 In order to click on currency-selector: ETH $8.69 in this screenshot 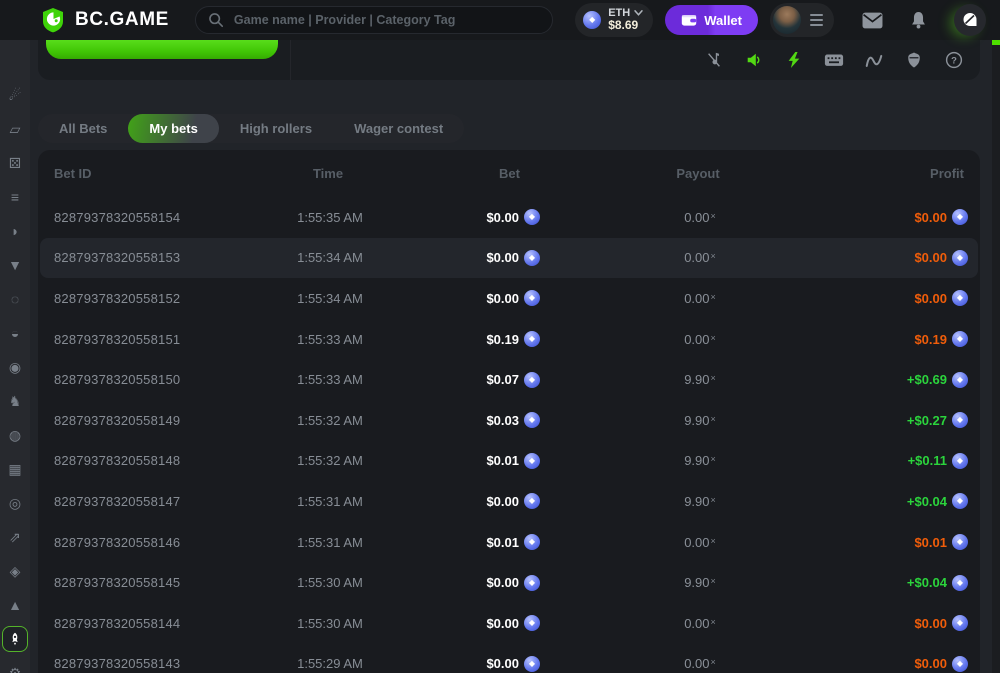, I will do `click(614, 20)`.